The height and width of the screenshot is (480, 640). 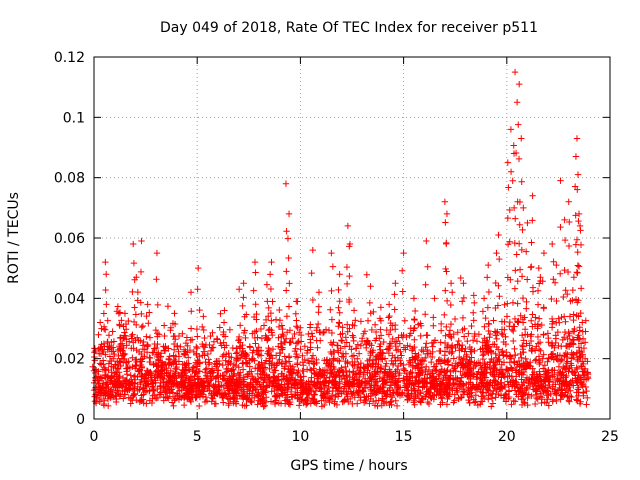 I want to click on y-tick-label: 0.06, so click(x=69, y=239).